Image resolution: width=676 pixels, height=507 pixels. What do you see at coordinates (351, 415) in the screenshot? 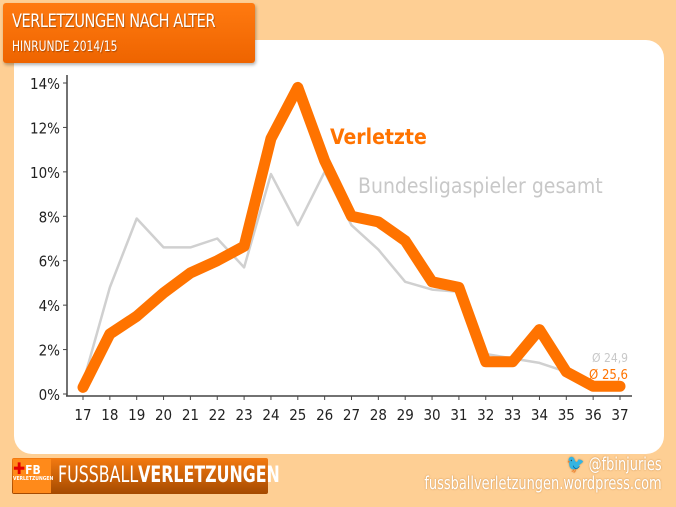
I see `x-tick-label: 27` at bounding box center [351, 415].